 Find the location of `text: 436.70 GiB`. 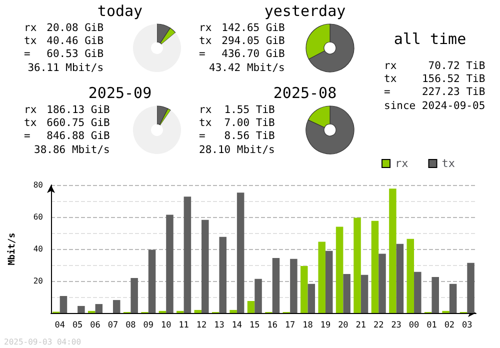

text: 436.70 GiB is located at coordinates (253, 54).